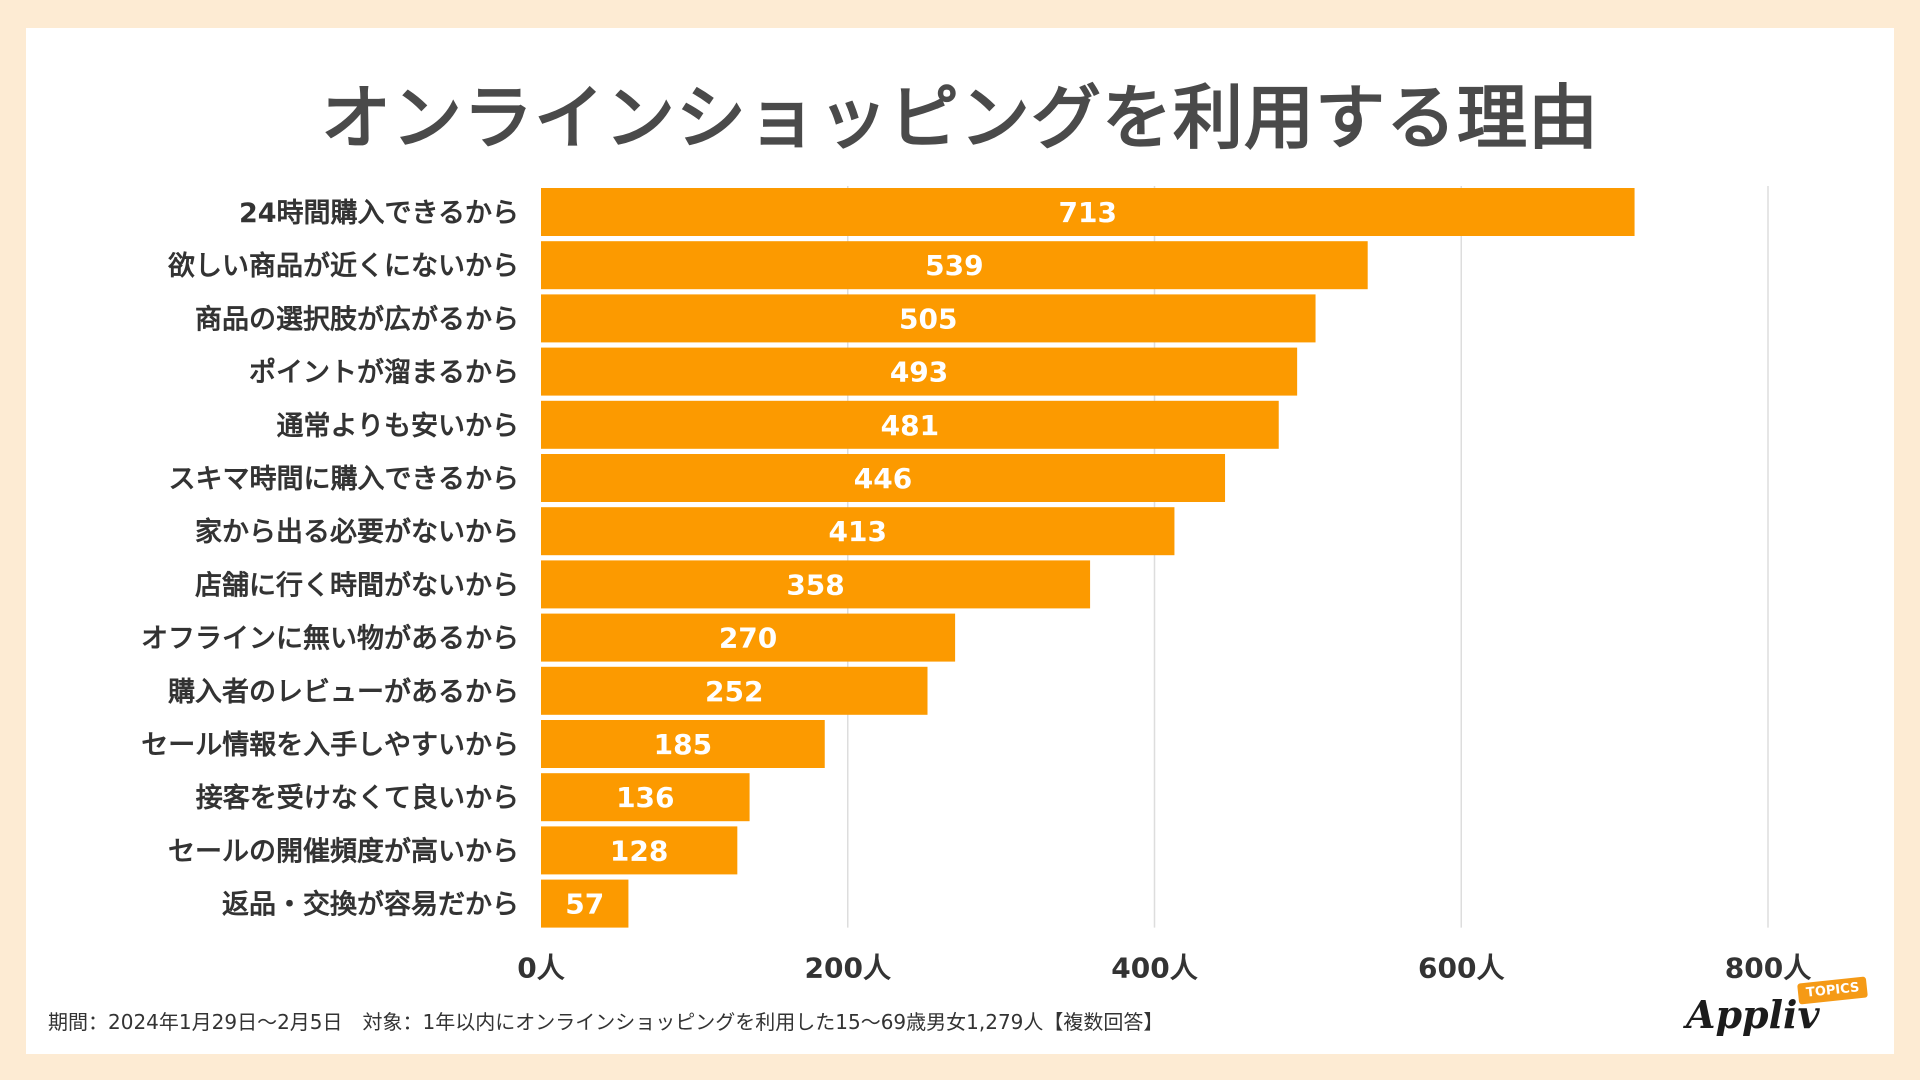  Describe the element at coordinates (343, 266) in the screenshot. I see `category-label: 欲しい商品が近くにないから` at that location.